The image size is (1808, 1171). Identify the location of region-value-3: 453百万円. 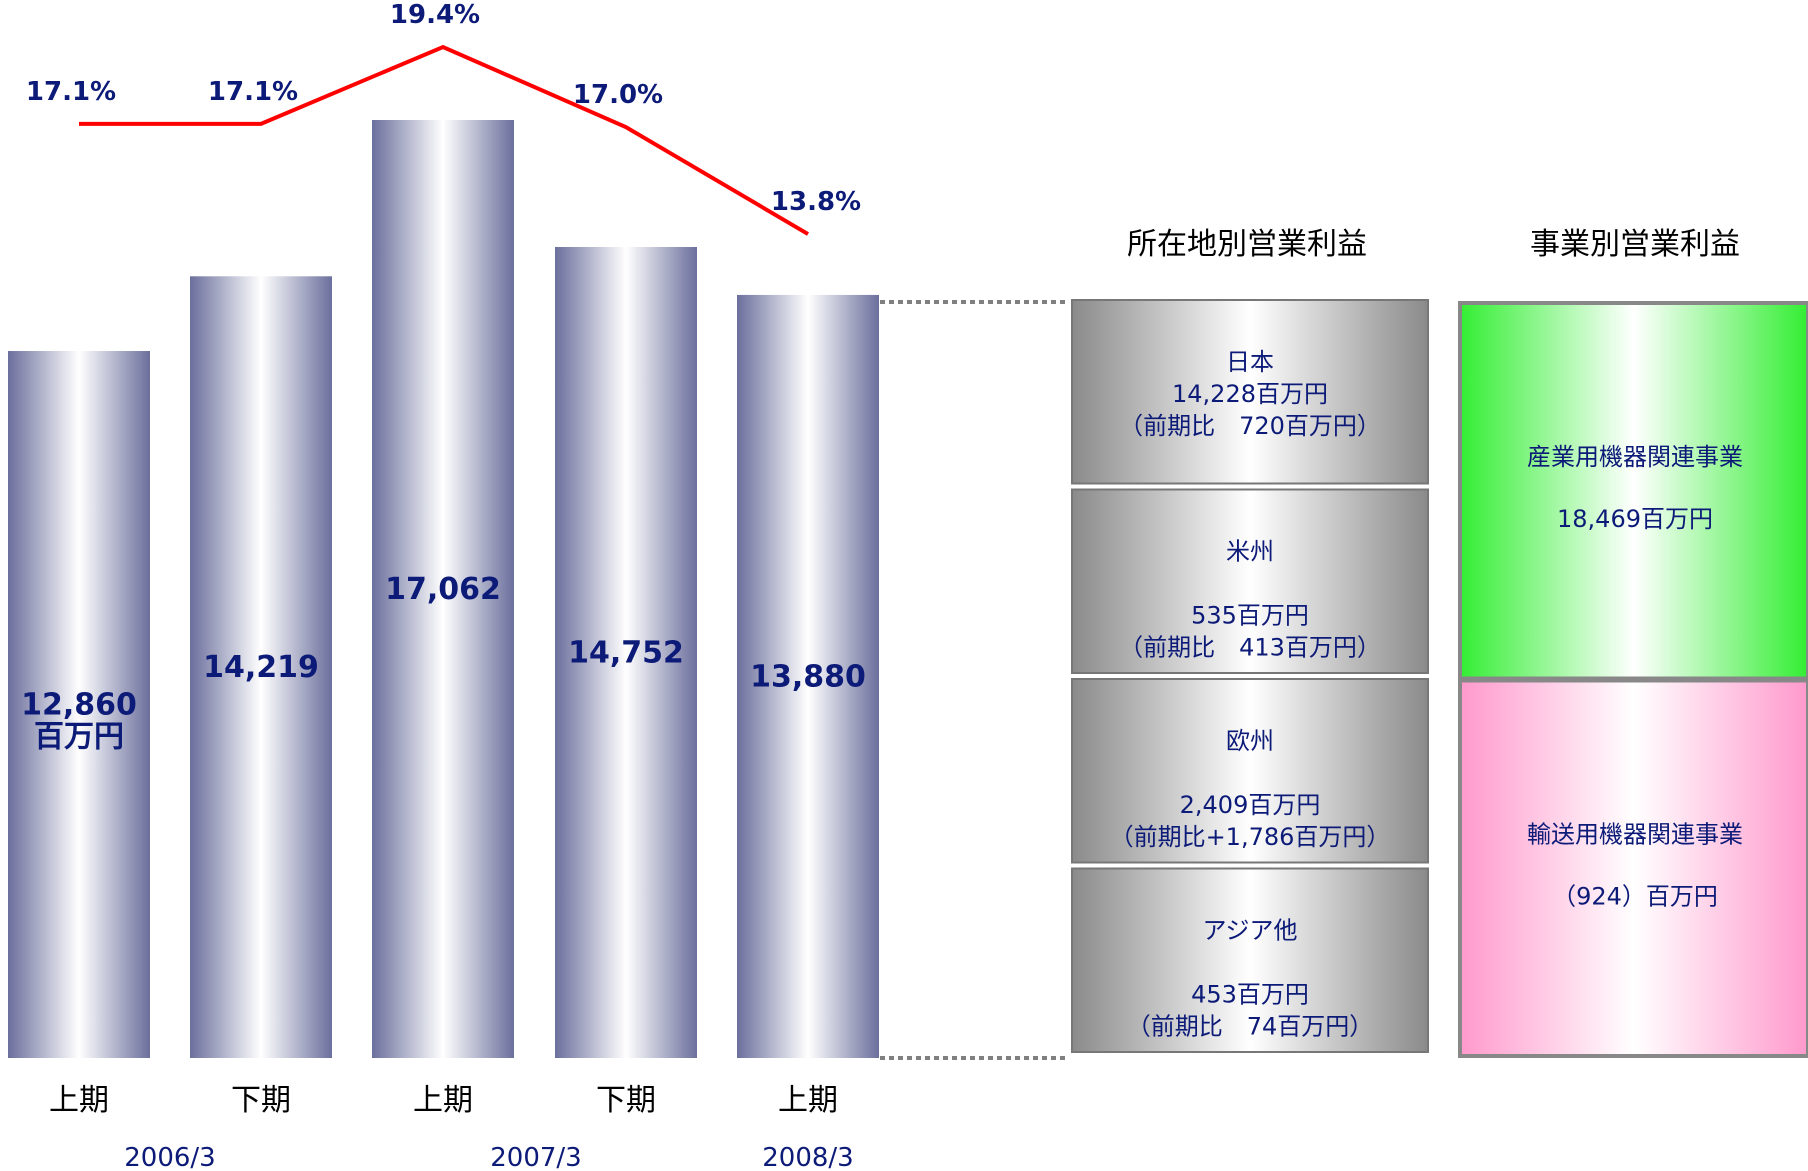
(1250, 995).